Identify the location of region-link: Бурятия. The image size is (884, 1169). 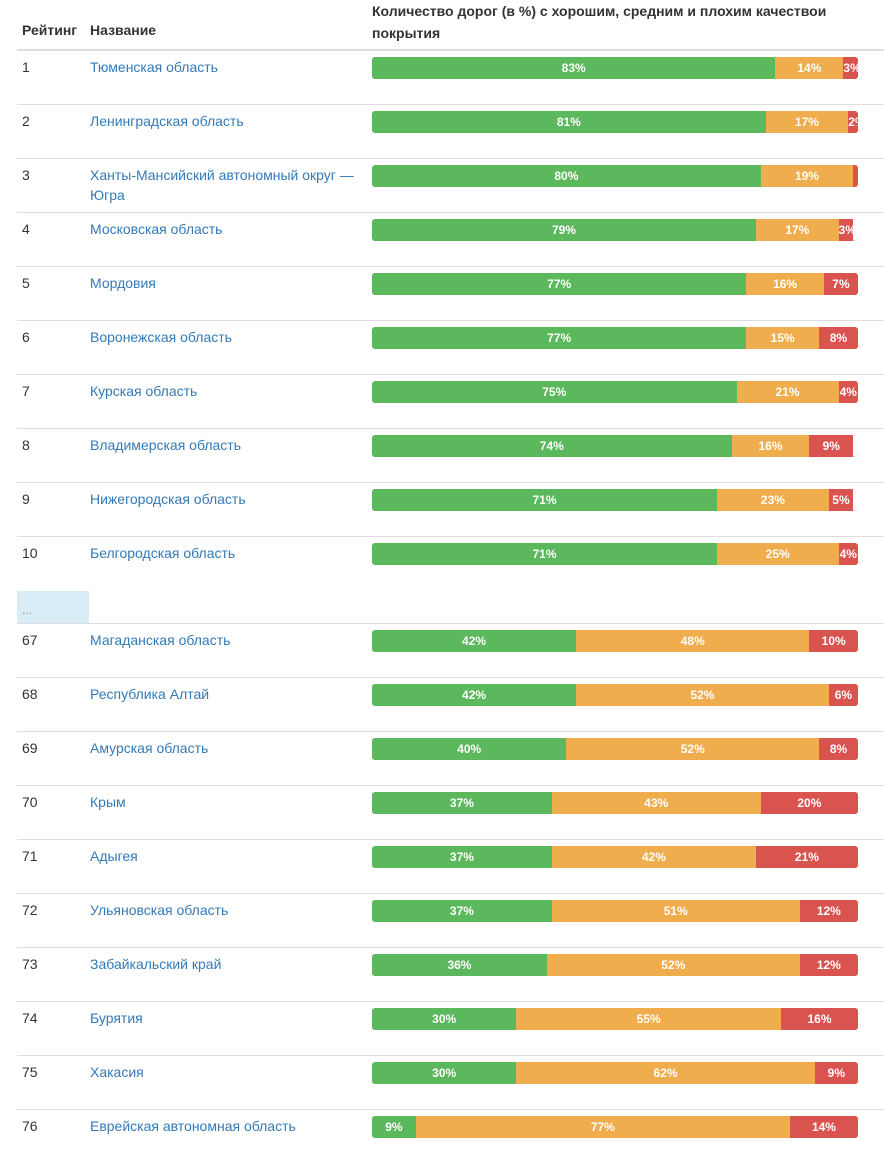
(116, 1018).